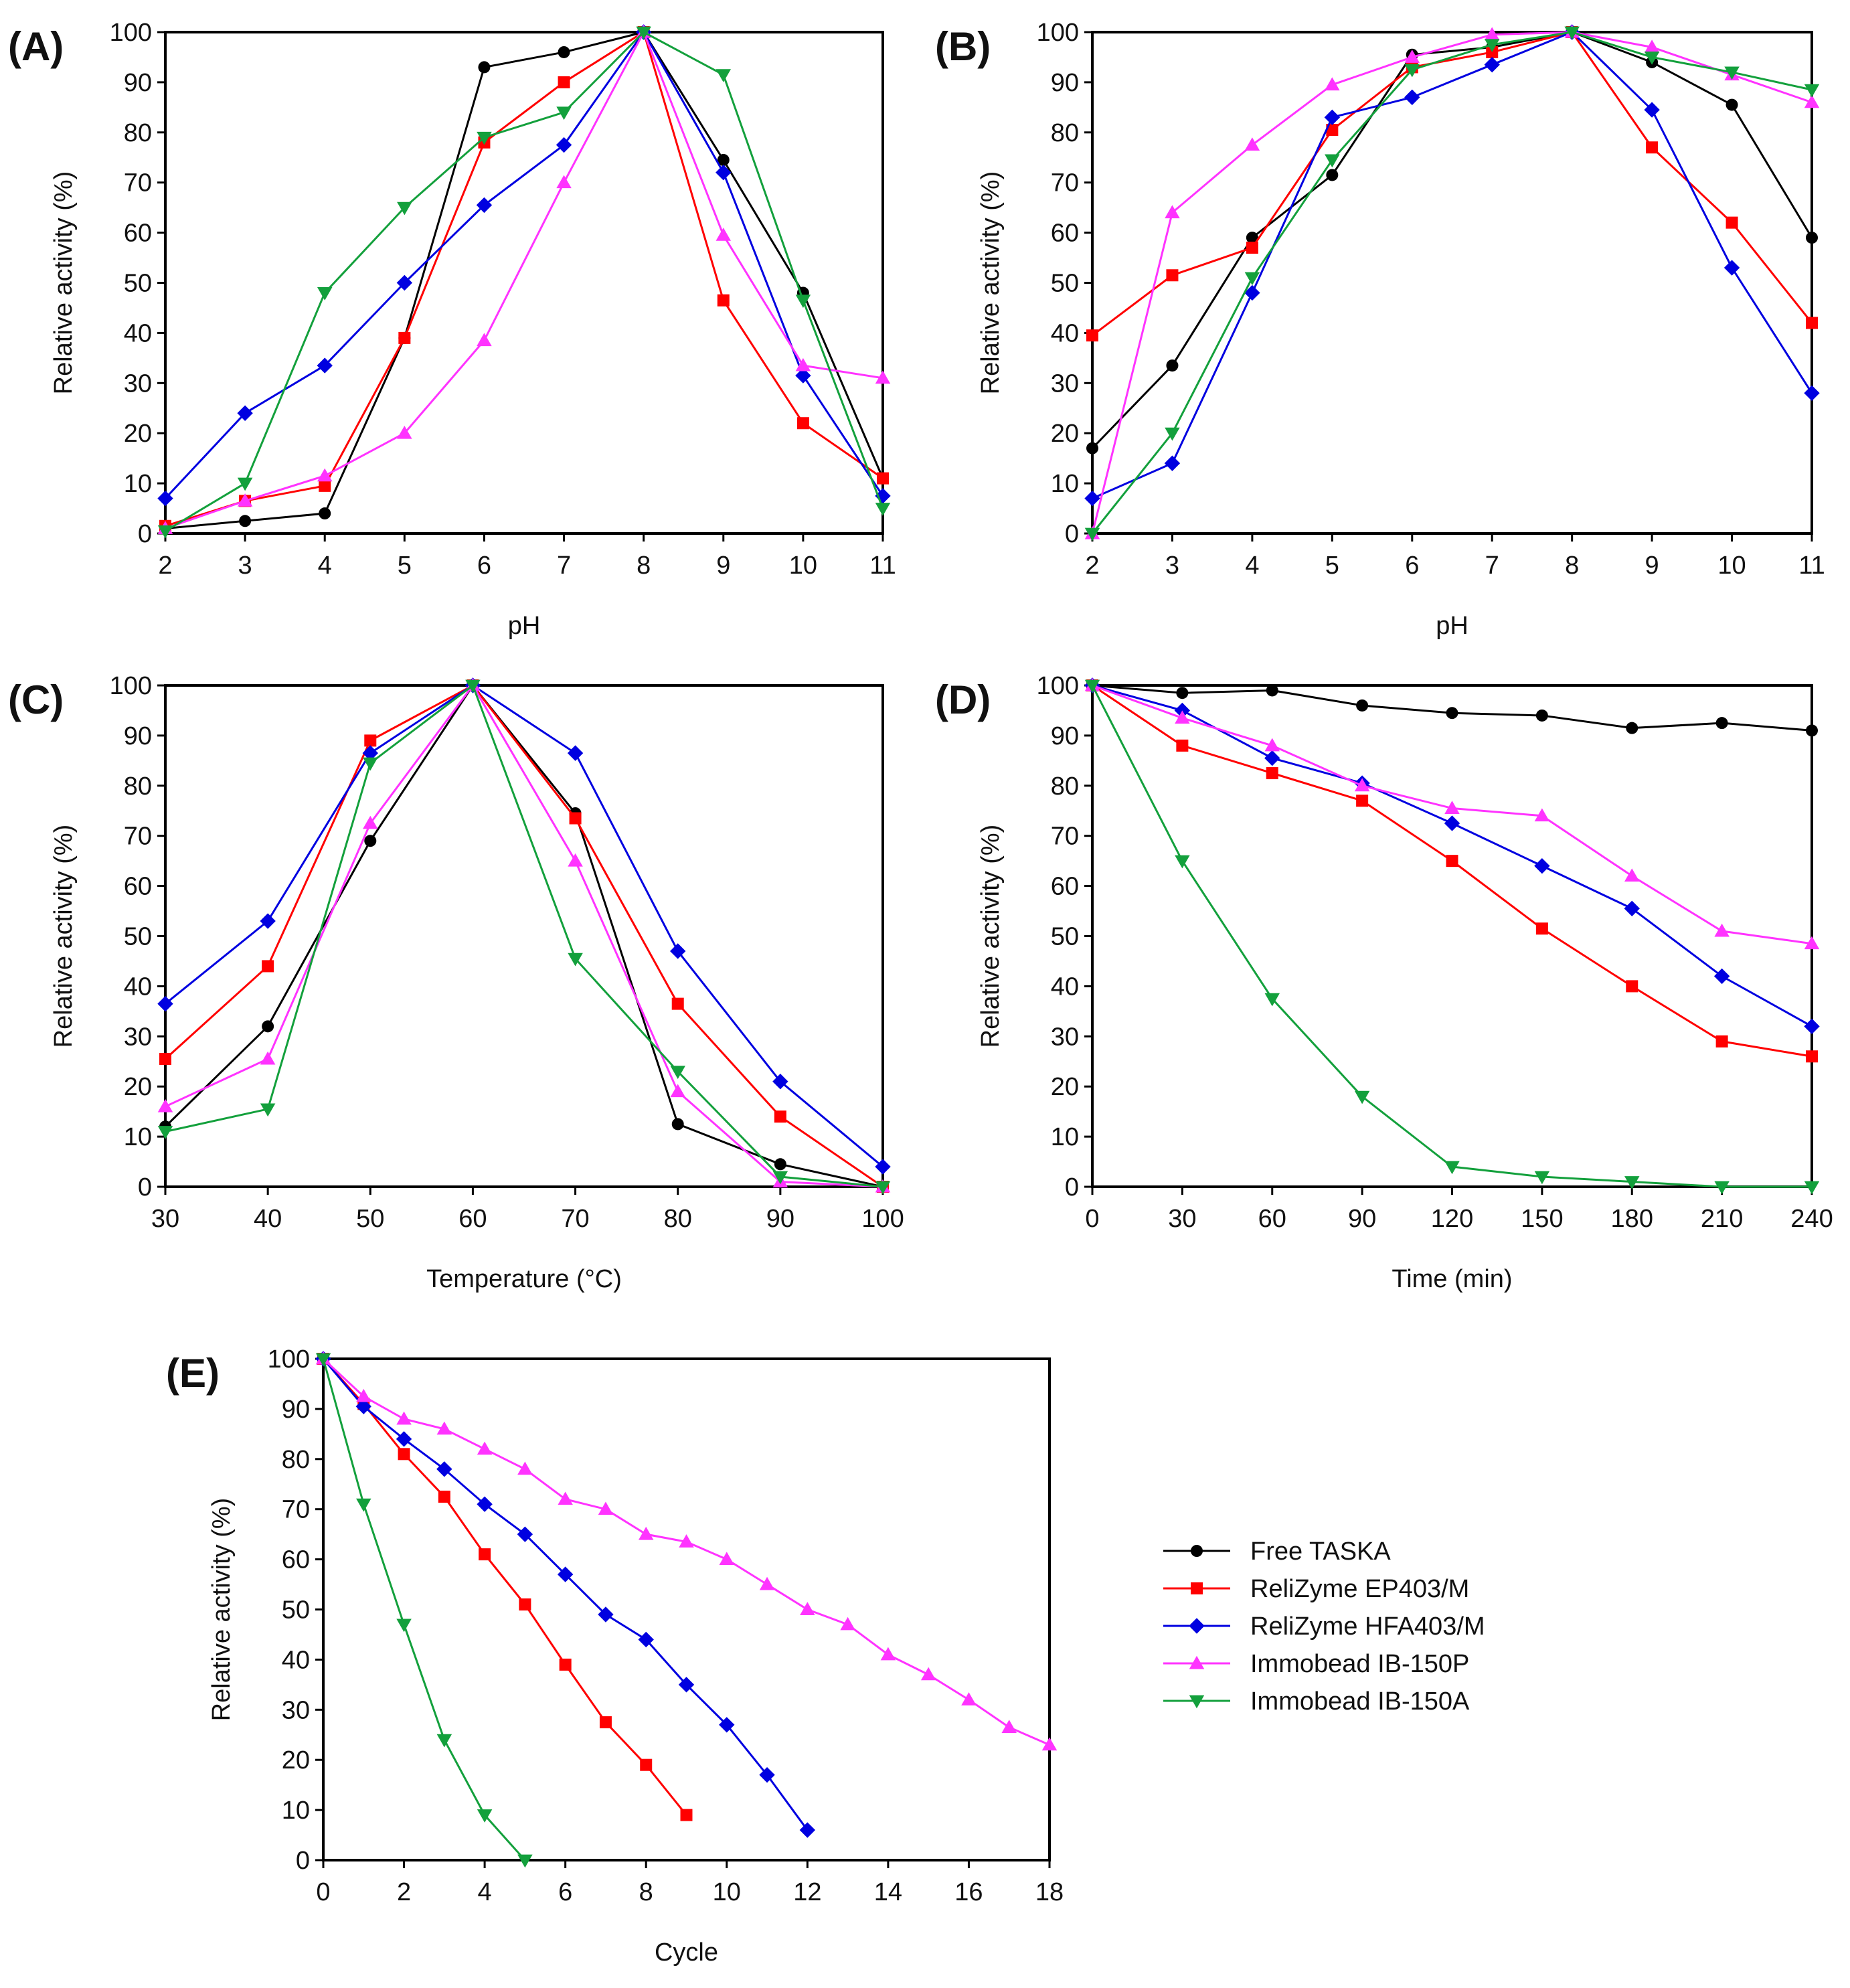 Image resolution: width=1850 pixels, height=1988 pixels. I want to click on x-tick-label: 60, so click(1272, 1219).